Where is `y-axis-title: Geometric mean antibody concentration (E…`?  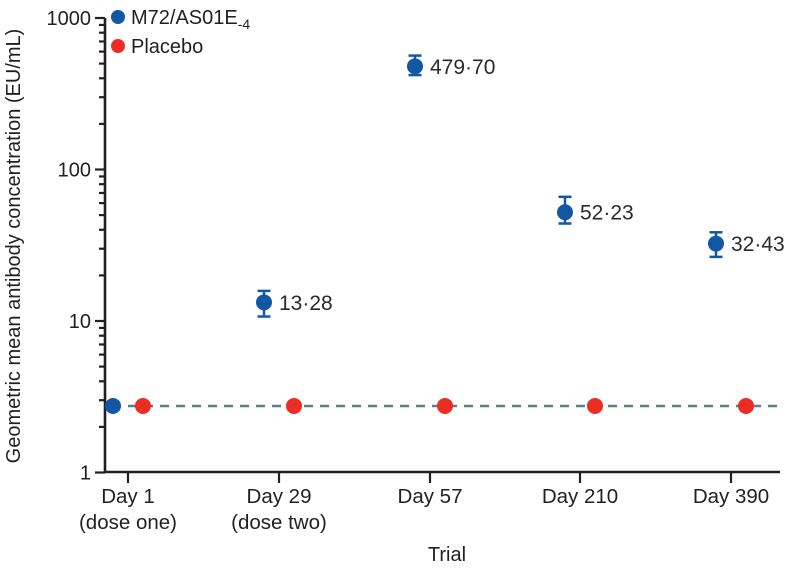 y-axis-title: Geometric mean antibody concentration (E… is located at coordinates (14, 246).